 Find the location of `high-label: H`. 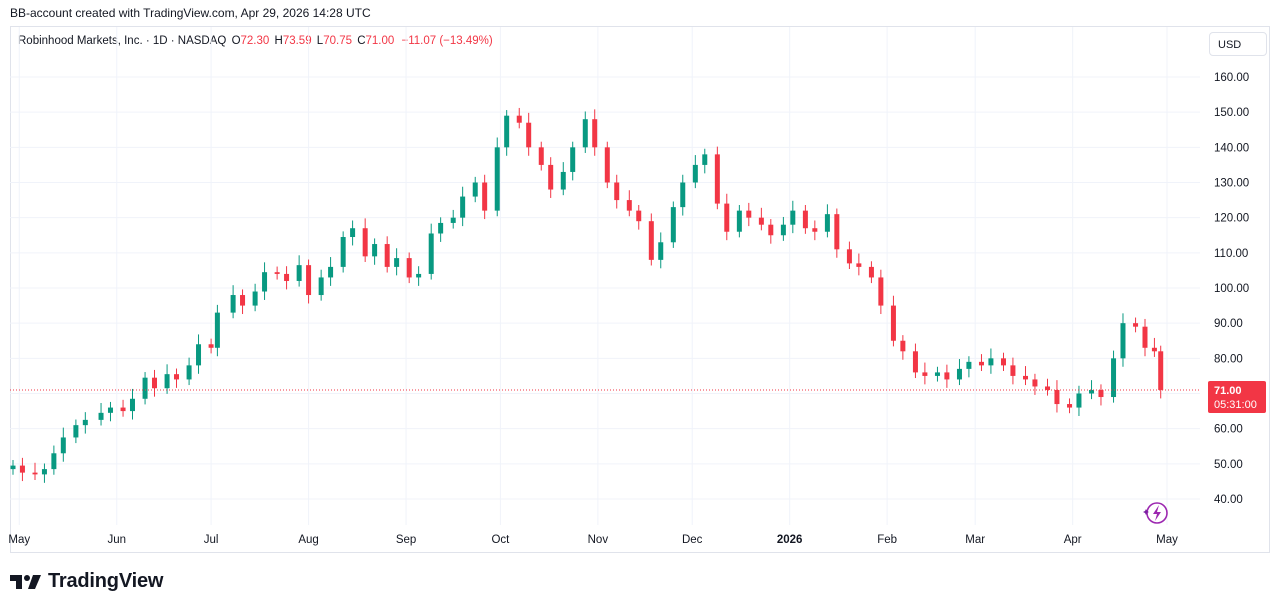

high-label: H is located at coordinates (278, 41).